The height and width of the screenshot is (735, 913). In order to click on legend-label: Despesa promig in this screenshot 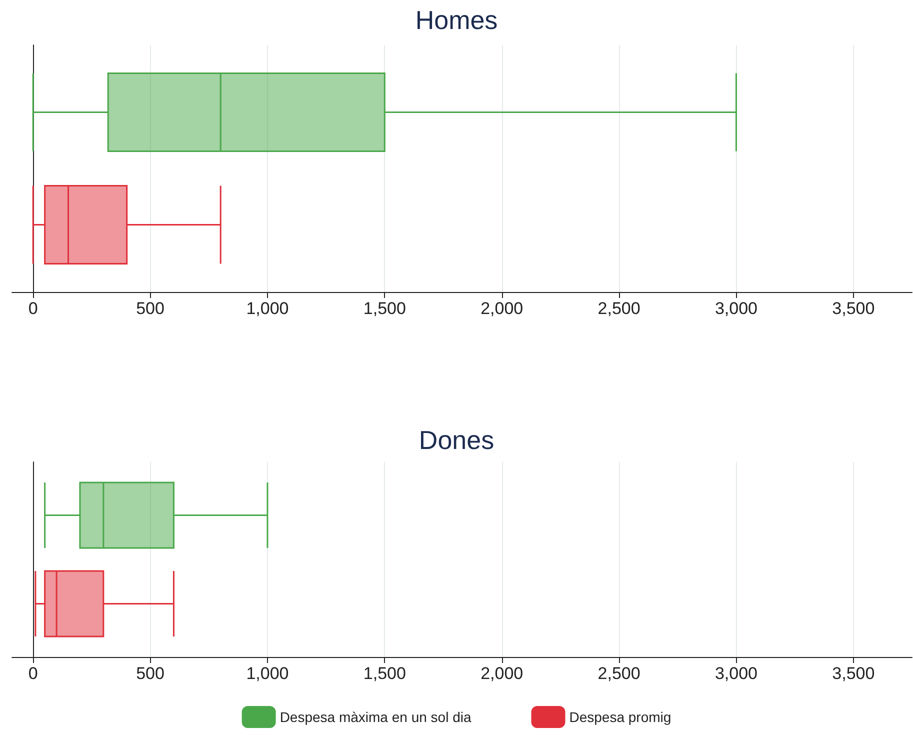, I will do `click(620, 717)`.